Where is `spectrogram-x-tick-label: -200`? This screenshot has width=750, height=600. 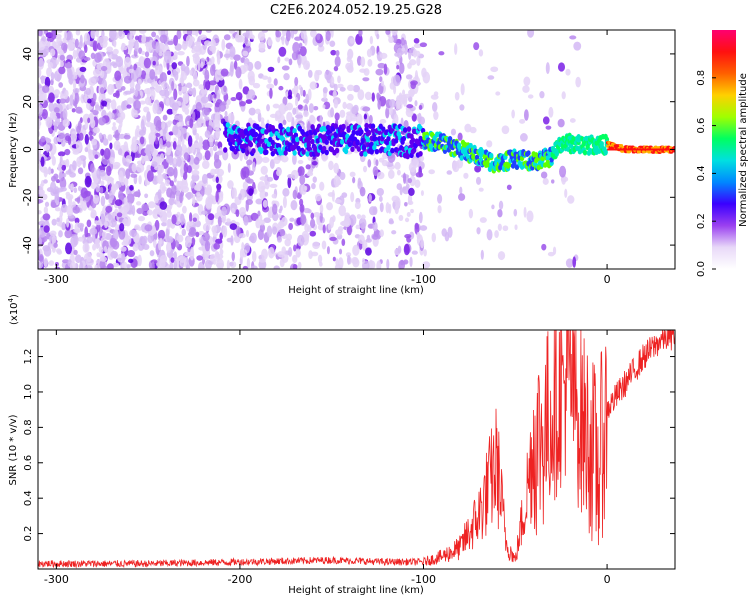
spectrogram-x-tick-label: -200 is located at coordinates (239, 279).